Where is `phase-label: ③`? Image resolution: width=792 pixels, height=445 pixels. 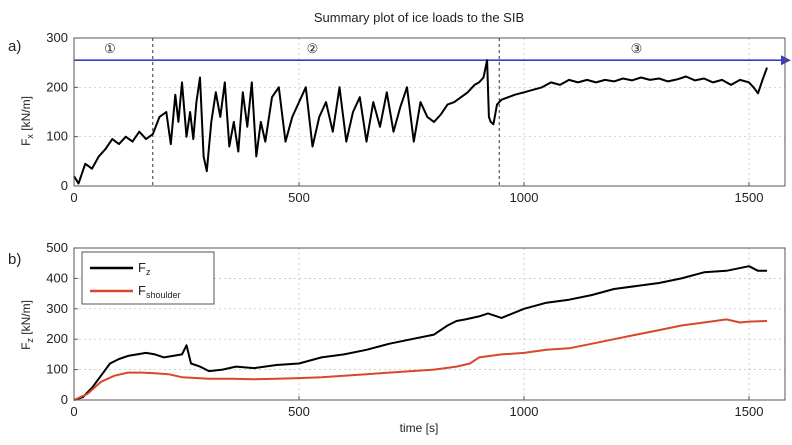 phase-label: ③ is located at coordinates (637, 48).